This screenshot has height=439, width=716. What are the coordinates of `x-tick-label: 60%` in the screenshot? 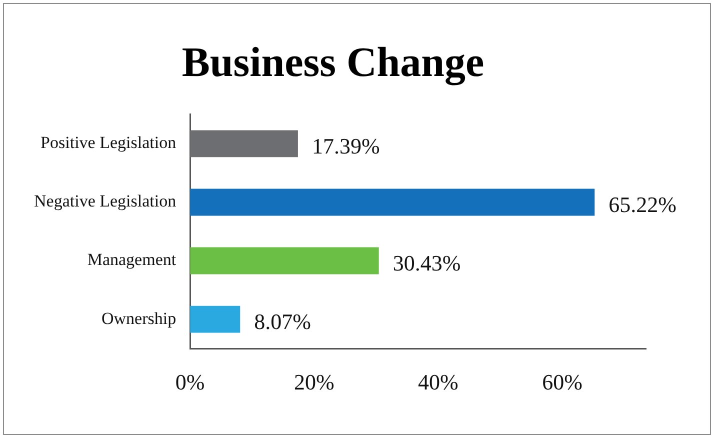 It's located at (562, 382).